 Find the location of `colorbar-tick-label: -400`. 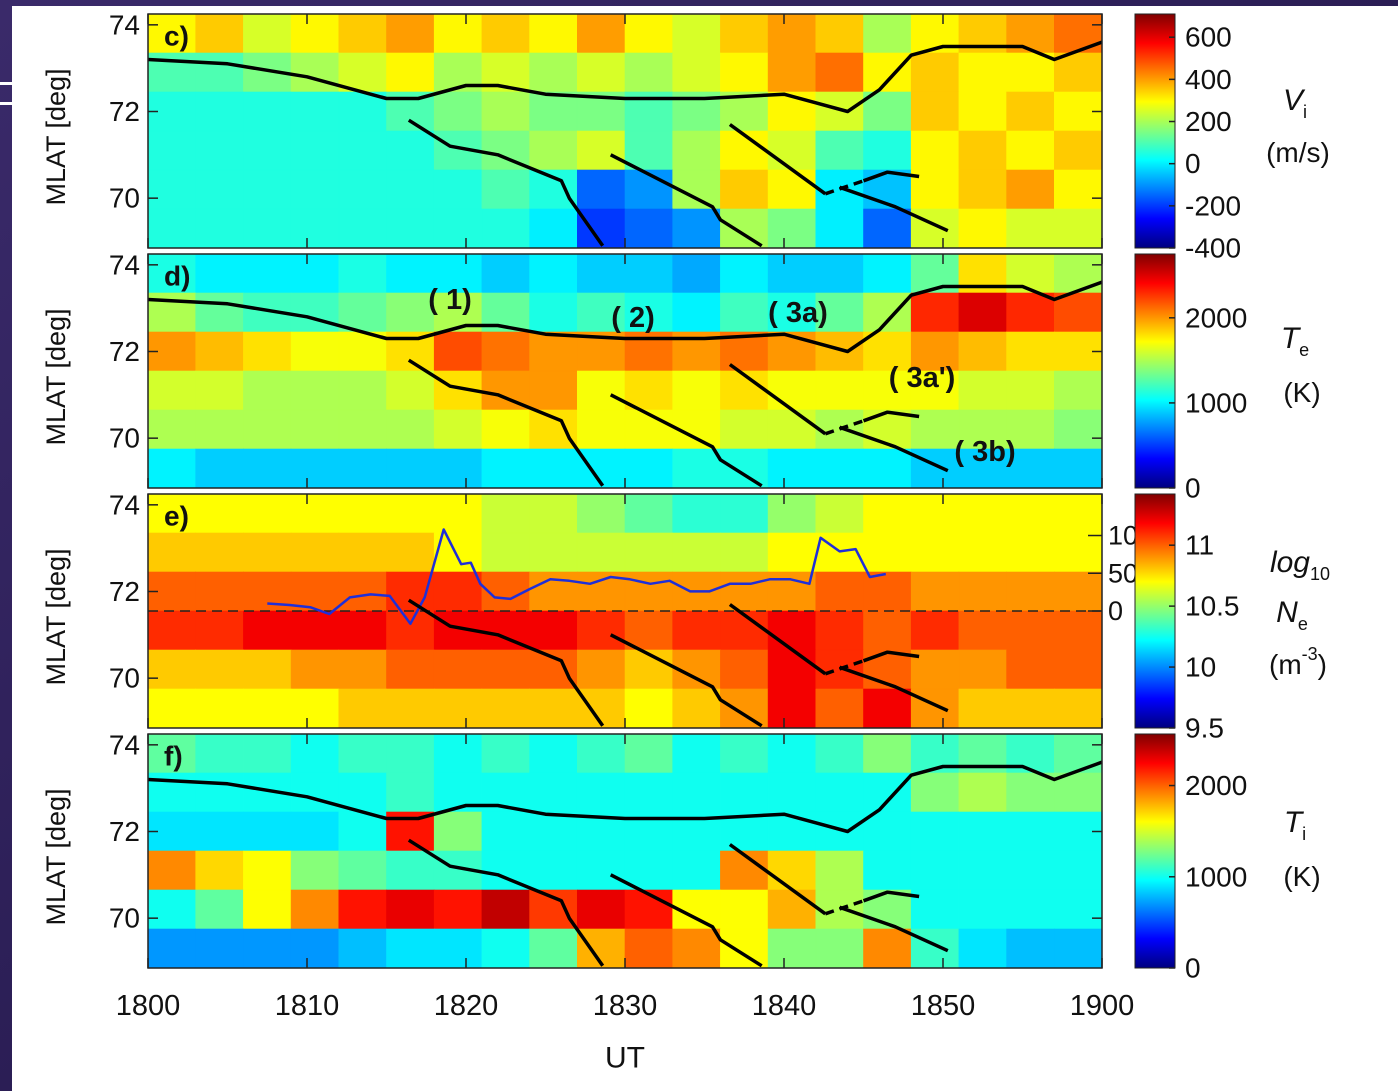

colorbar-tick-label: -400 is located at coordinates (1213, 248).